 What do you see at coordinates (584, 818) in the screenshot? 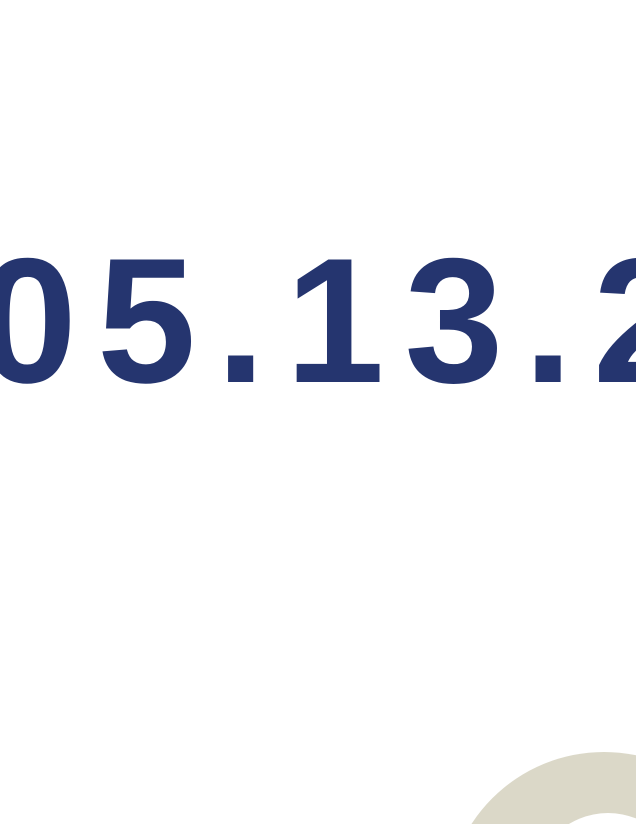
I see `decorative-circle-cutout` at bounding box center [584, 818].